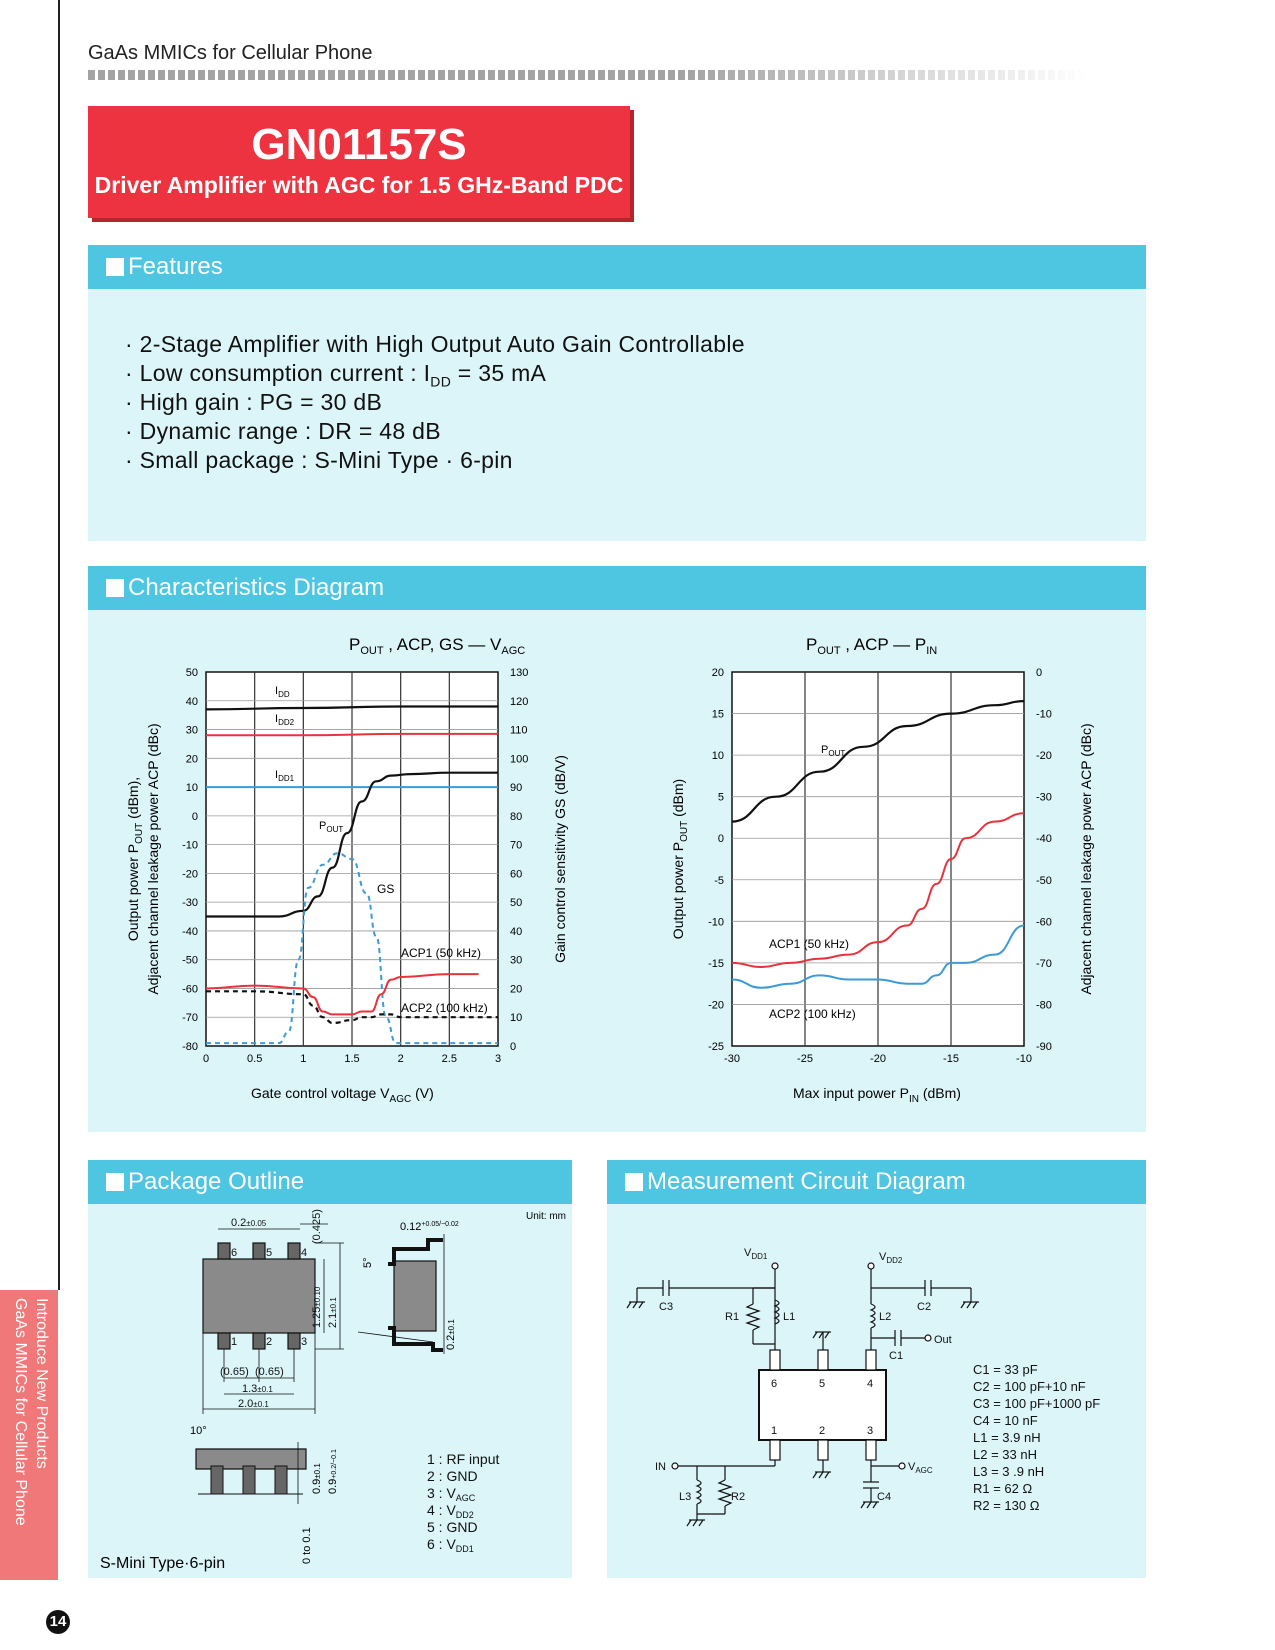  What do you see at coordinates (452, 1476) in the screenshot?
I see `pin-desc: 2 : GND` at bounding box center [452, 1476].